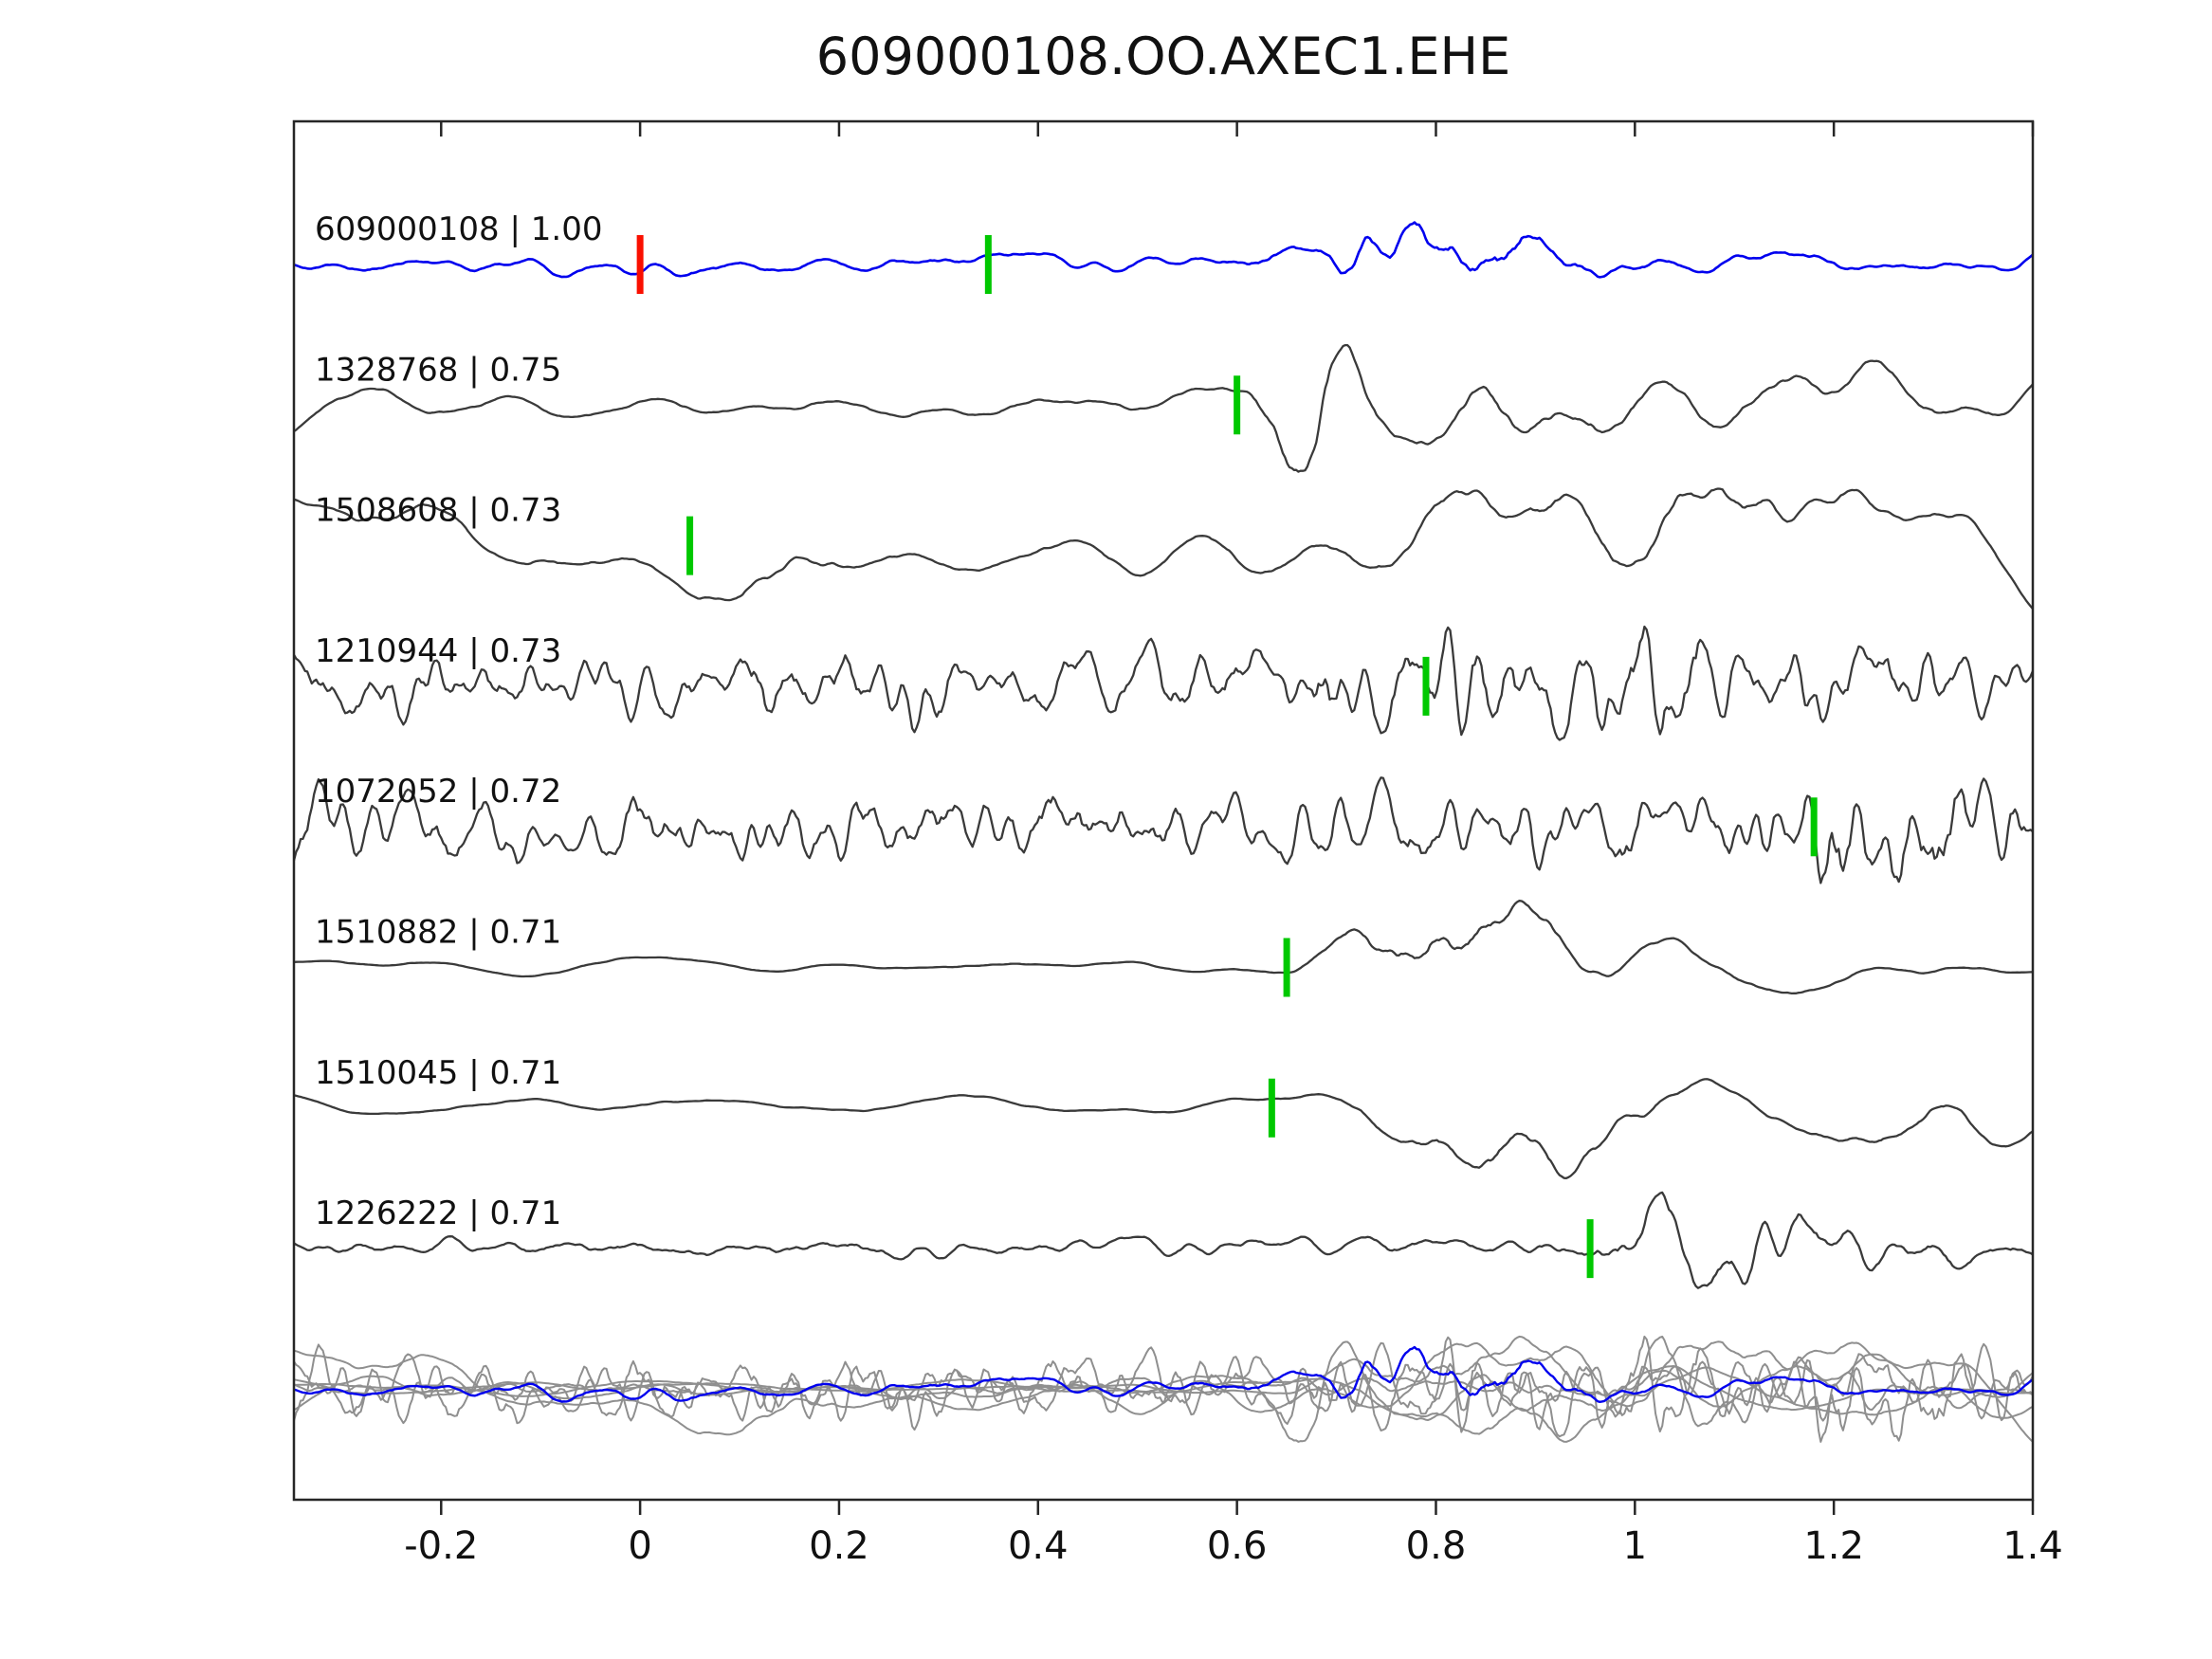 The image size is (2212, 1659). What do you see at coordinates (438, 370) in the screenshot?
I see `trace-label: 1328768 | 0.75` at bounding box center [438, 370].